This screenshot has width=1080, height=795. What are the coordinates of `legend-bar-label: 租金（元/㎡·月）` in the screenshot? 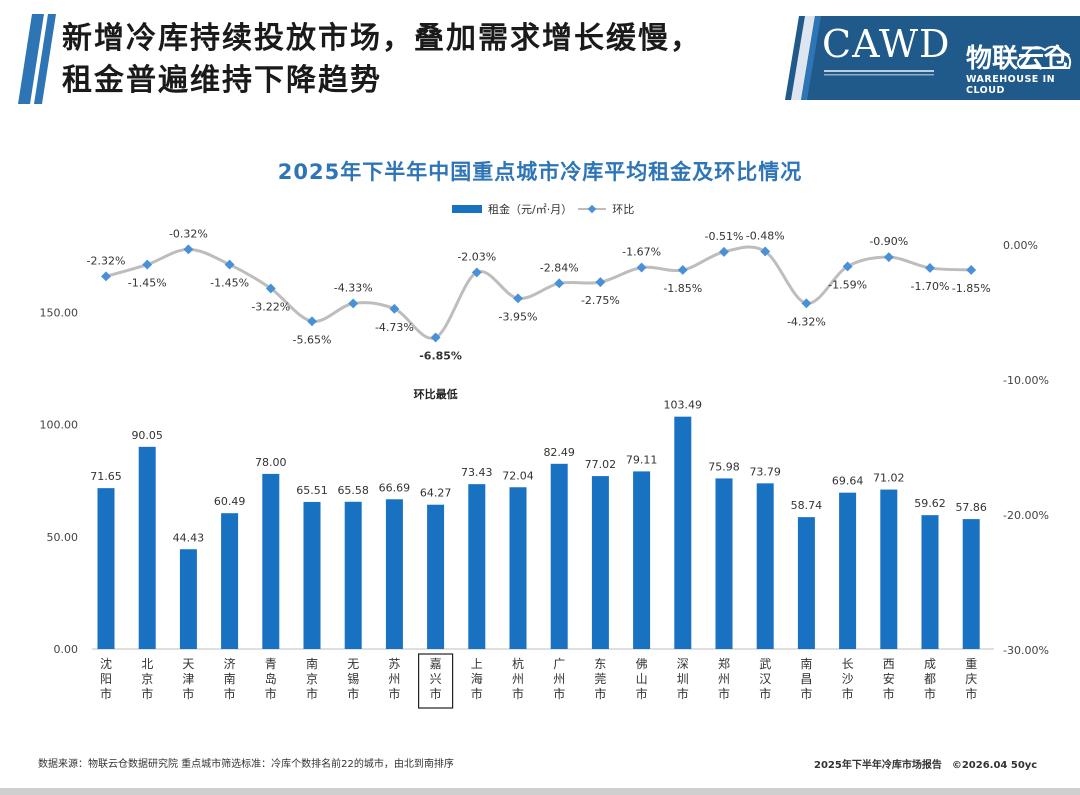 It's located at (530, 209).